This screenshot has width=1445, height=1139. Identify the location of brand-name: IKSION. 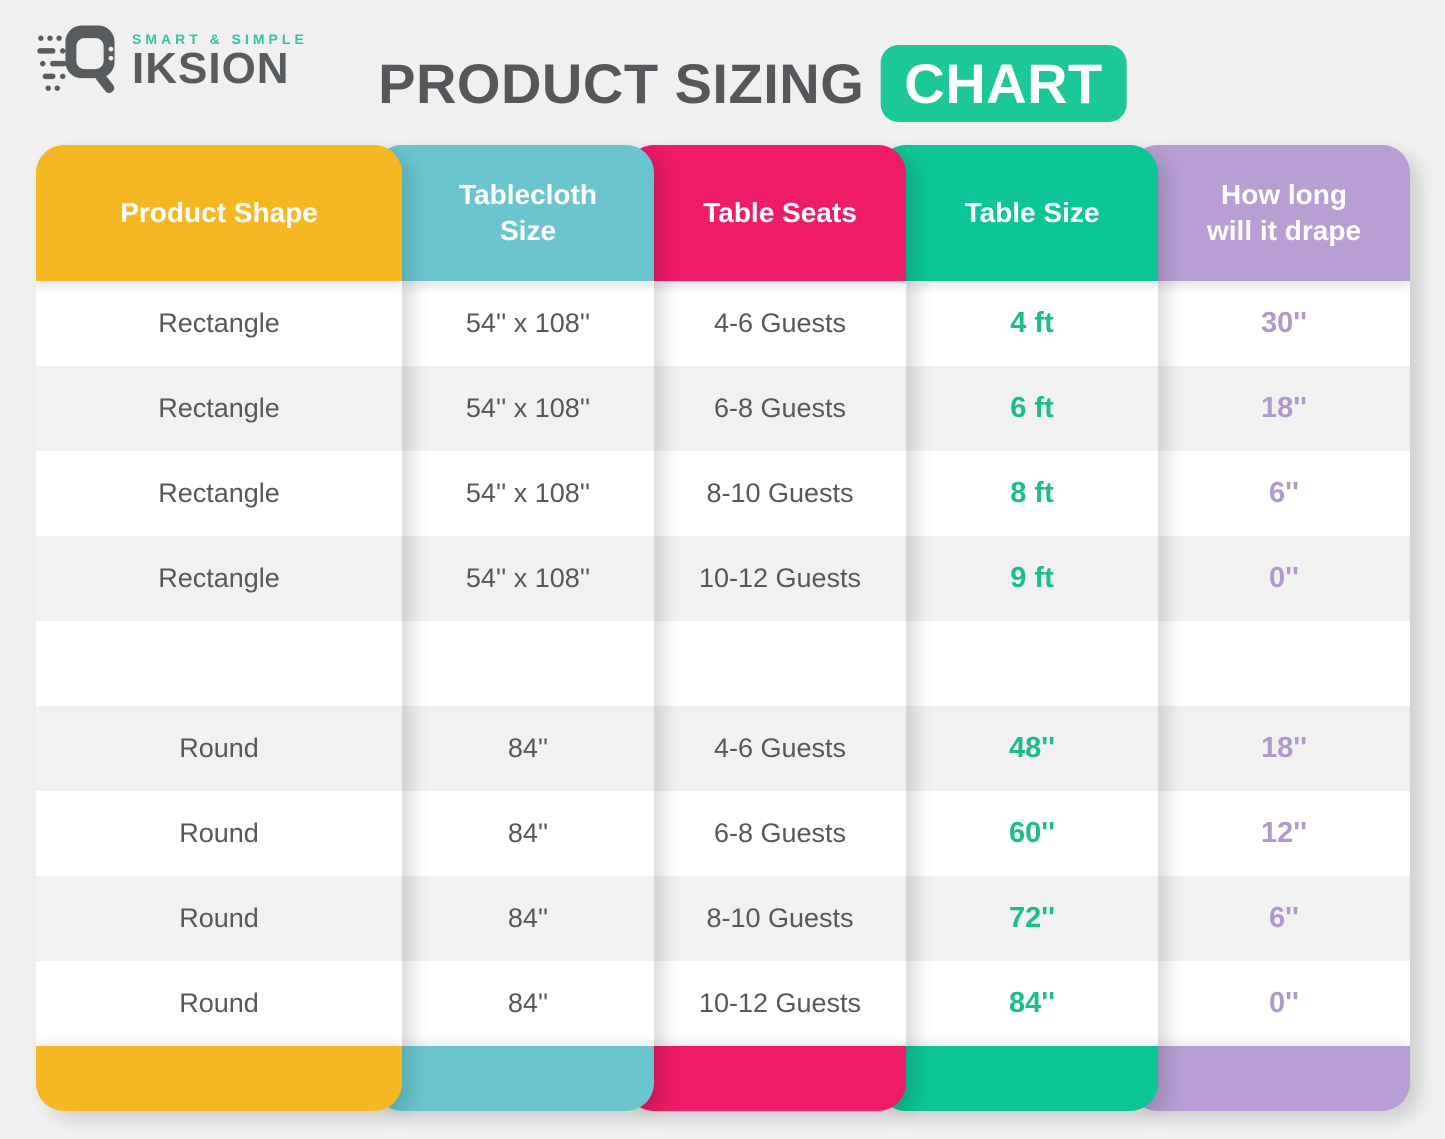
(211, 69).